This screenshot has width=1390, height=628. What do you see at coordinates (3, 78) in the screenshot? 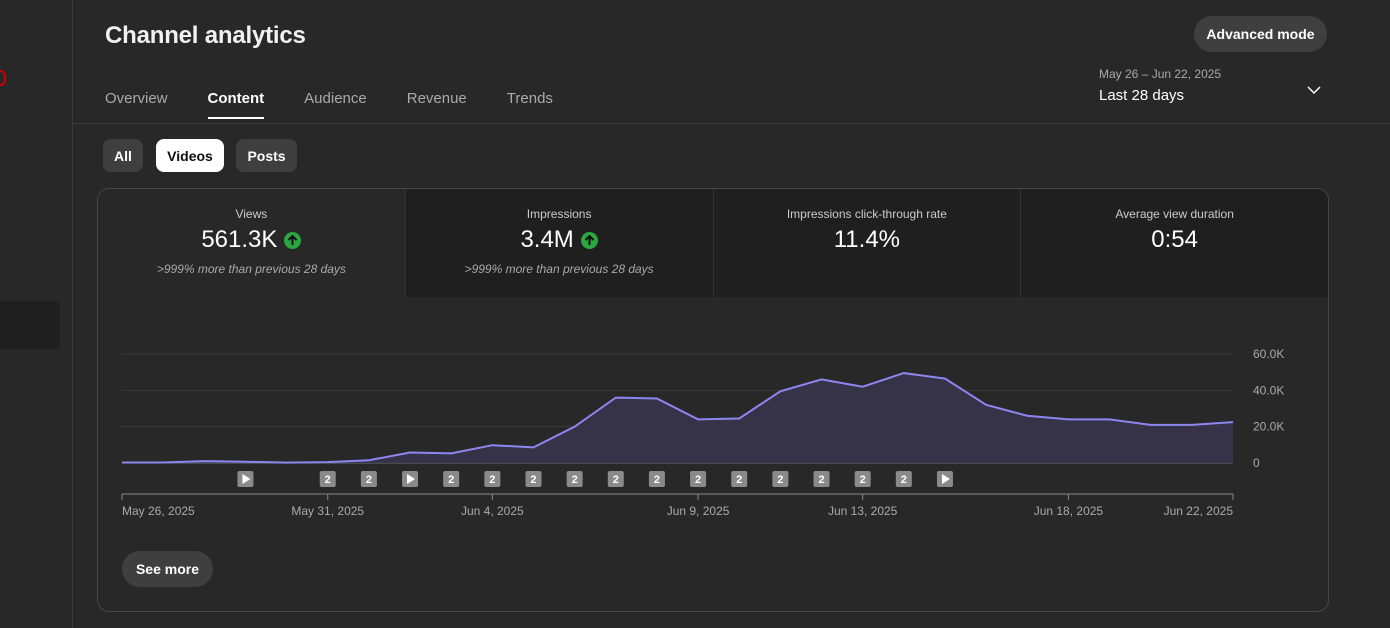
I see `nav-item-icon-partial` at bounding box center [3, 78].